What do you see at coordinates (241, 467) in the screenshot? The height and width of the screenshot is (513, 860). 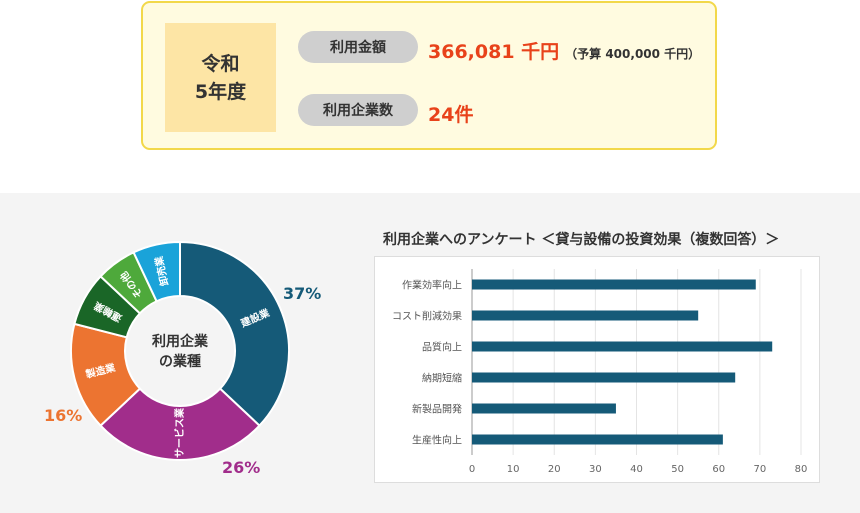 I see `pct-label-service: 26%` at bounding box center [241, 467].